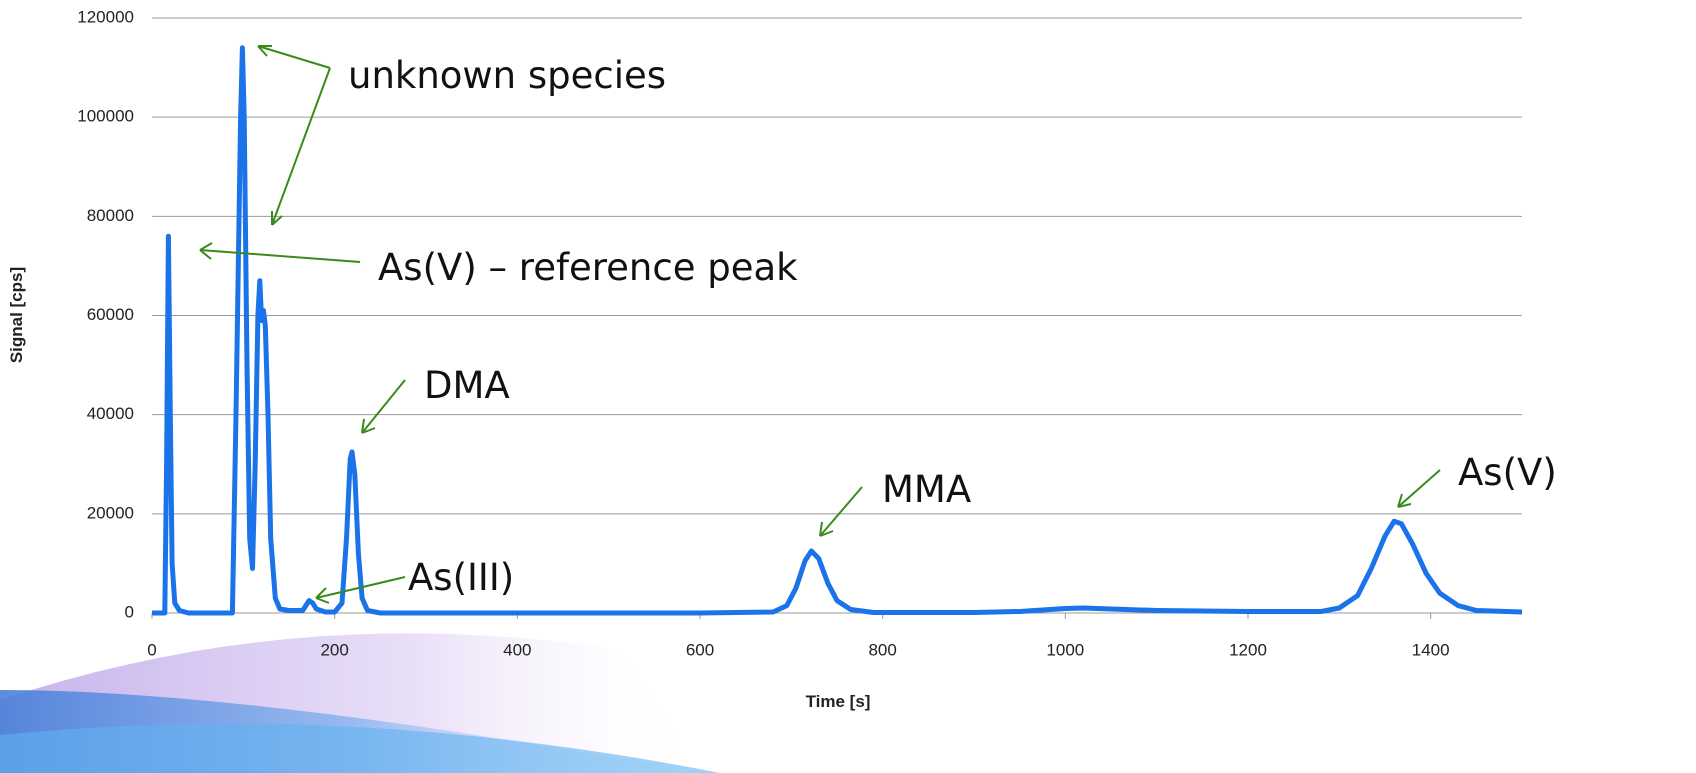 The image size is (1696, 773). I want to click on annotation: As(V) – reference peak, so click(588, 267).